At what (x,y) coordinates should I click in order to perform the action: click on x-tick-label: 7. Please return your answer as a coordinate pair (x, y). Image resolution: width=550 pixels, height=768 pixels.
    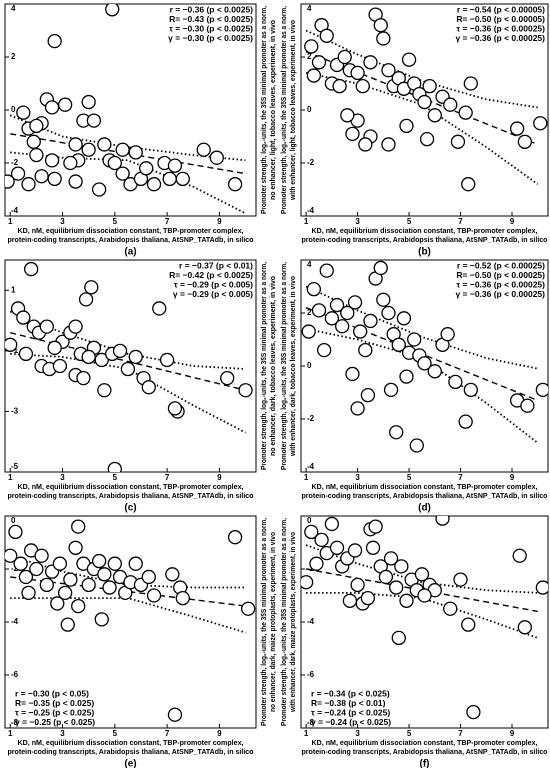
    Looking at the image, I should click on (460, 221).